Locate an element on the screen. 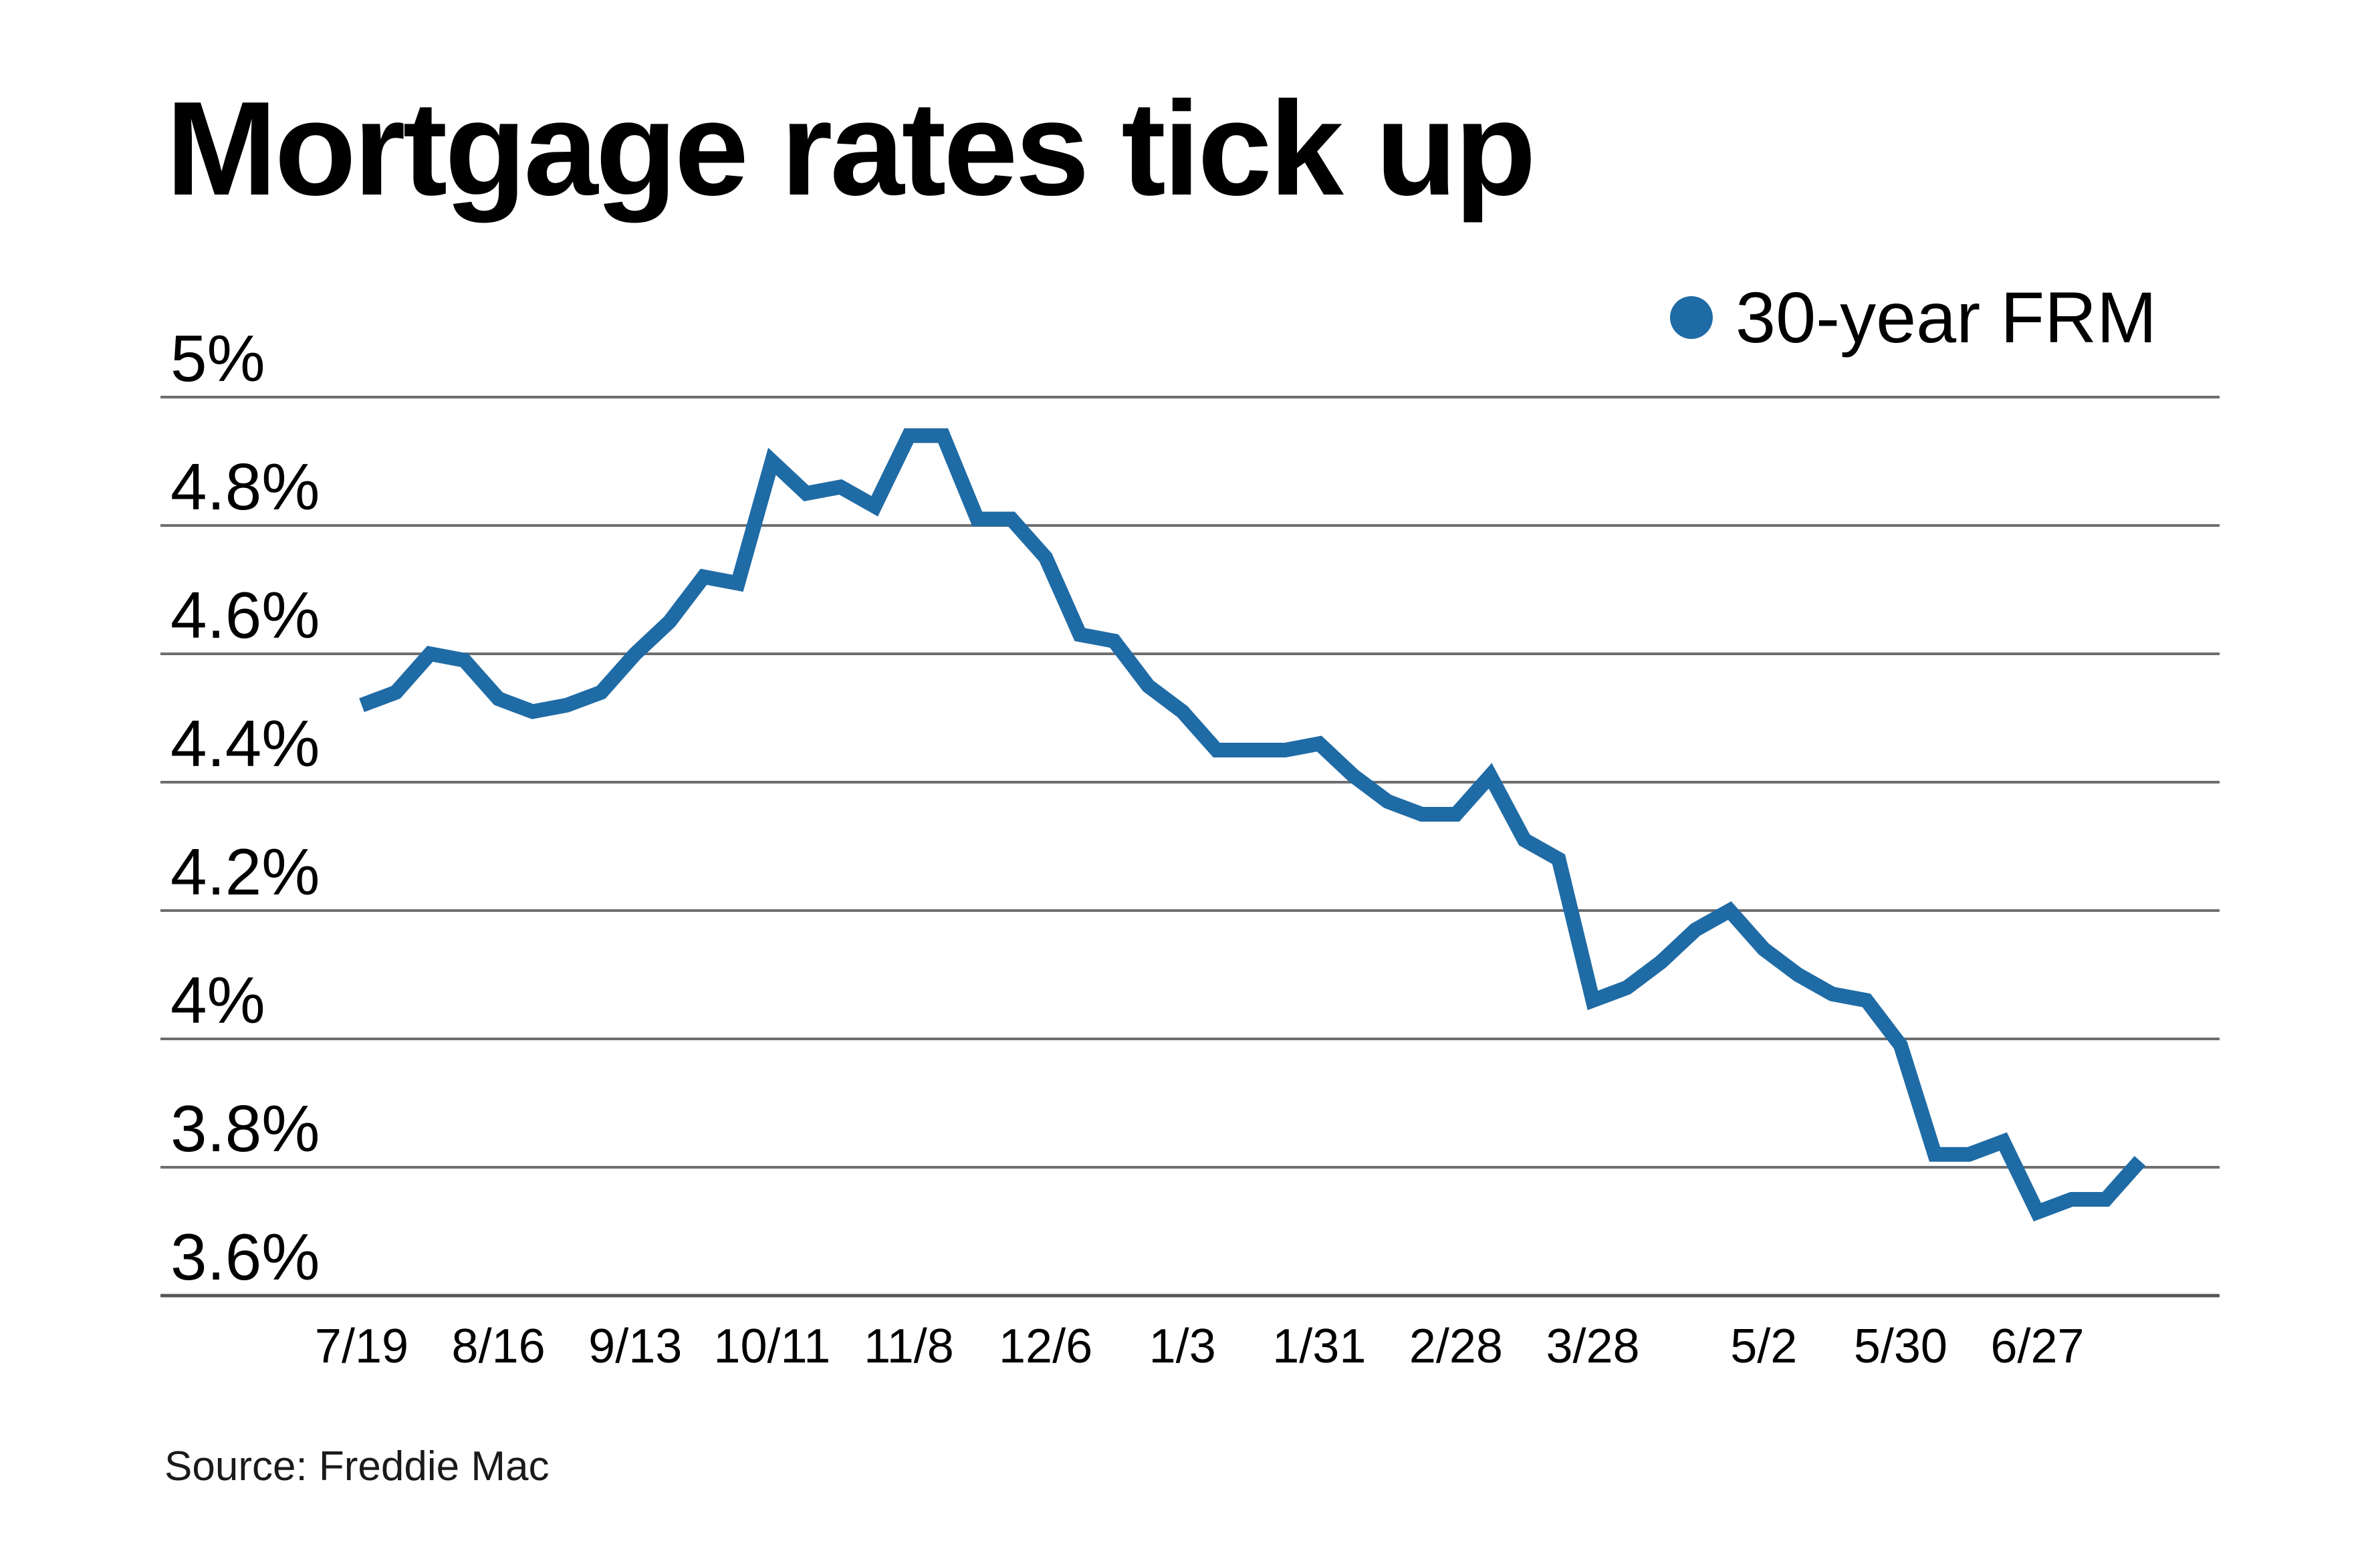  source-note: Source: Freddie Mac is located at coordinates (357, 1466).